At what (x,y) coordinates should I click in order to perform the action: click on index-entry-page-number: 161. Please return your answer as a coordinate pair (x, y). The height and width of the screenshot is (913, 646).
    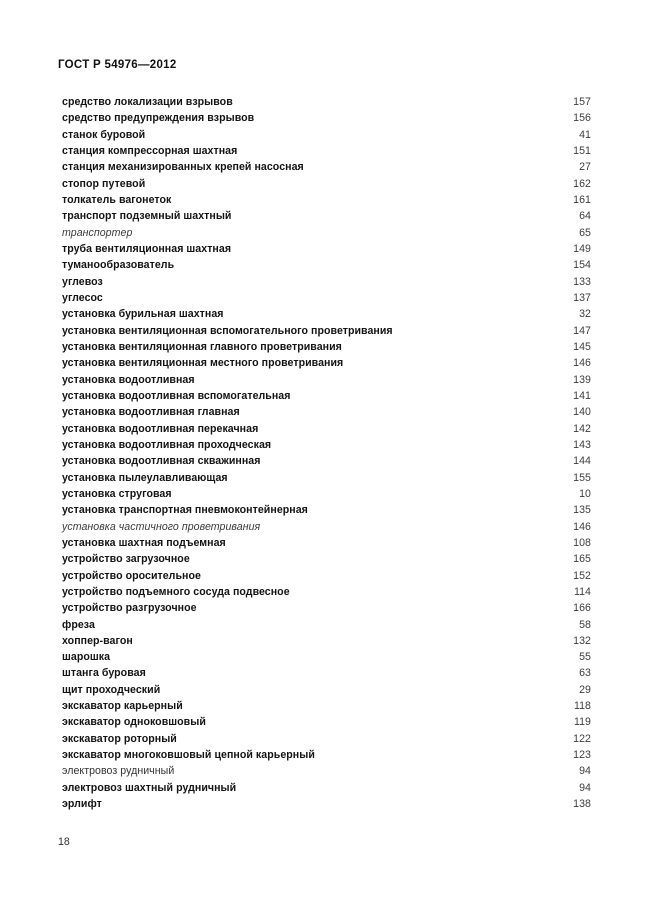
    Looking at the image, I should click on (582, 199).